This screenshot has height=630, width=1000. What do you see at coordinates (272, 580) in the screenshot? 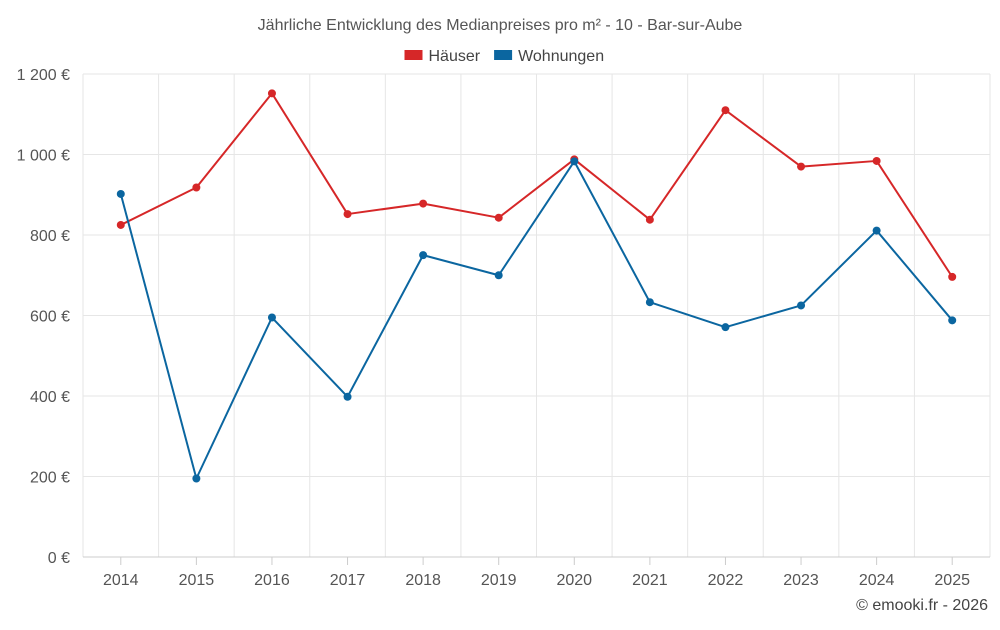
I see `x-tick-label: 2016` at bounding box center [272, 580].